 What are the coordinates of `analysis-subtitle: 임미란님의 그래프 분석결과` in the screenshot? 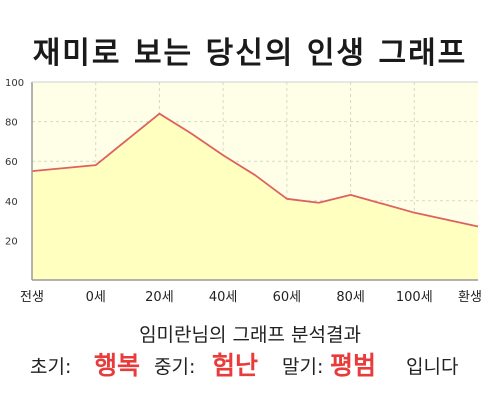 It's located at (250, 335).